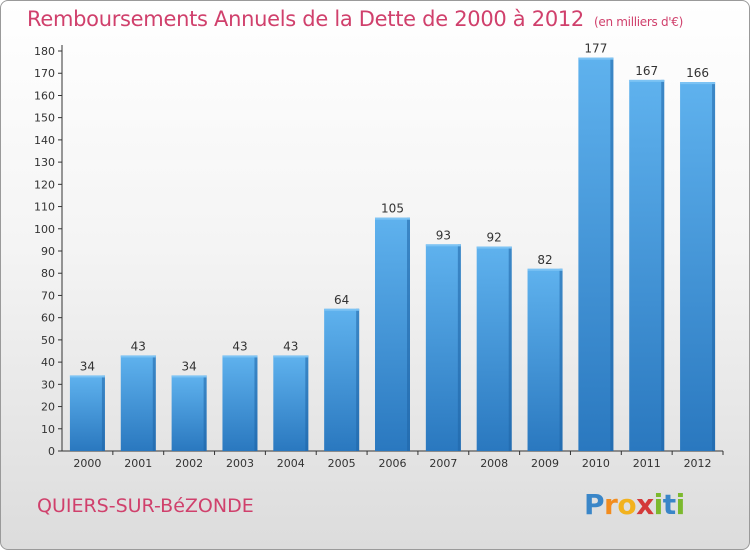  What do you see at coordinates (48, 340) in the screenshot?
I see `y-tick-label: 50` at bounding box center [48, 340].